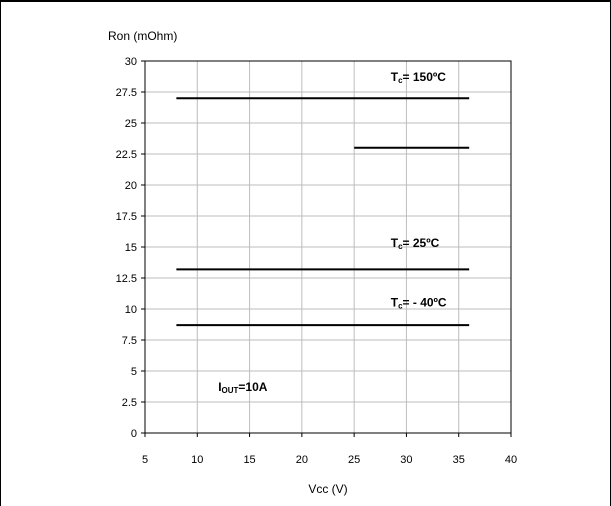  Describe the element at coordinates (329, 449) in the screenshot. I see `x-axis: 5 10 15 20 25 30 35 40` at that location.